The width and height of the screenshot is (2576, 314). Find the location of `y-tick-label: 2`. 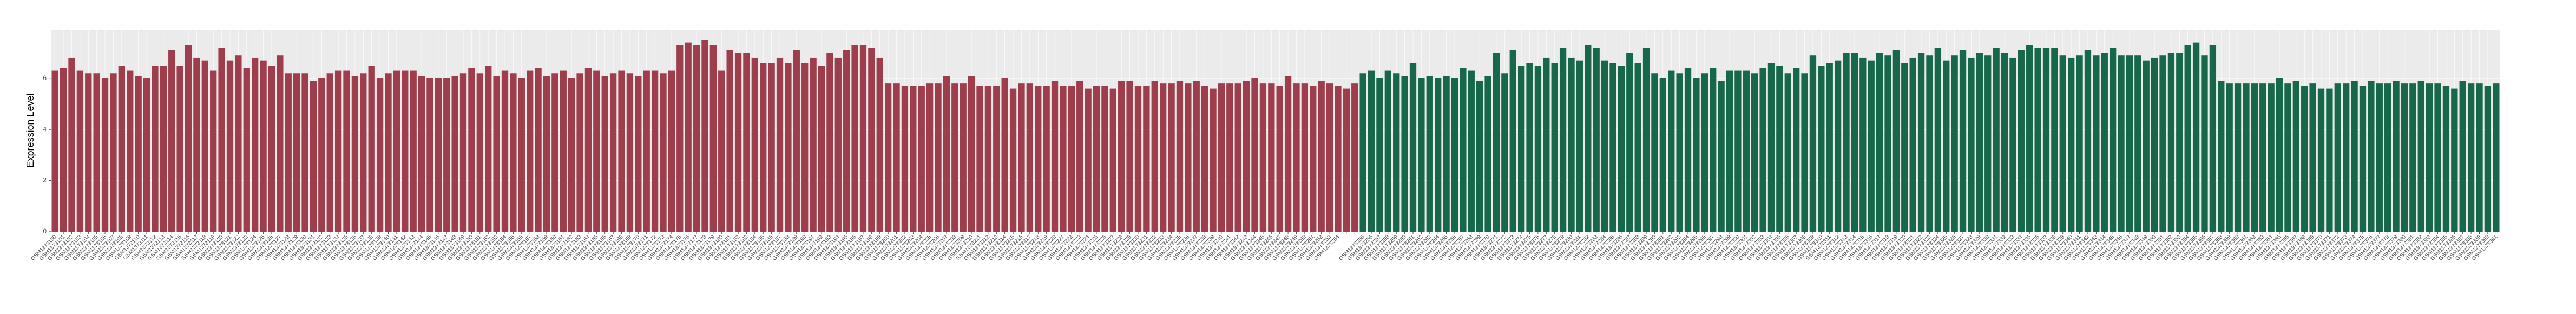

y-tick-label: 2 is located at coordinates (45, 180).